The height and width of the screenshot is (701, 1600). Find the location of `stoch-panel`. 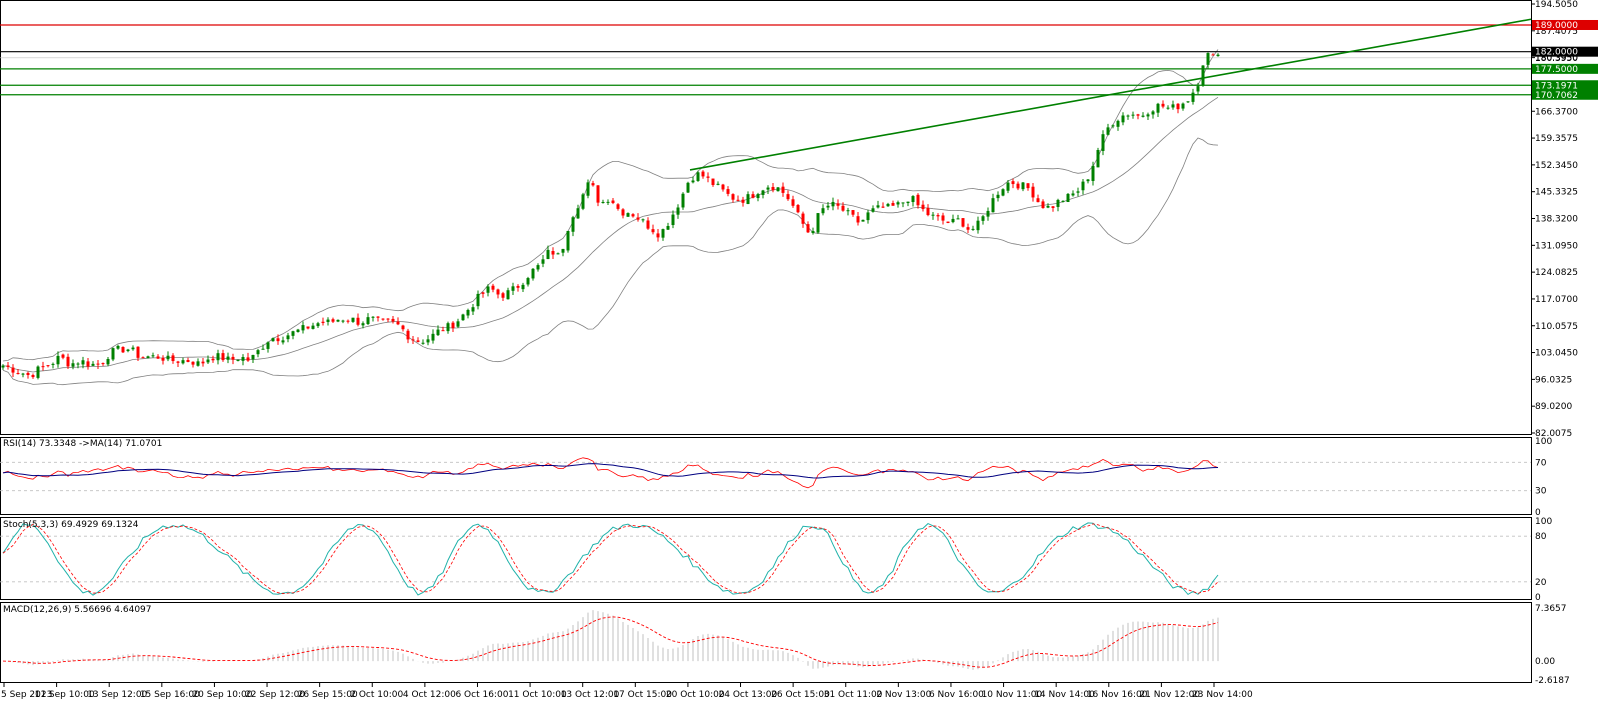

stoch-panel is located at coordinates (766, 558).